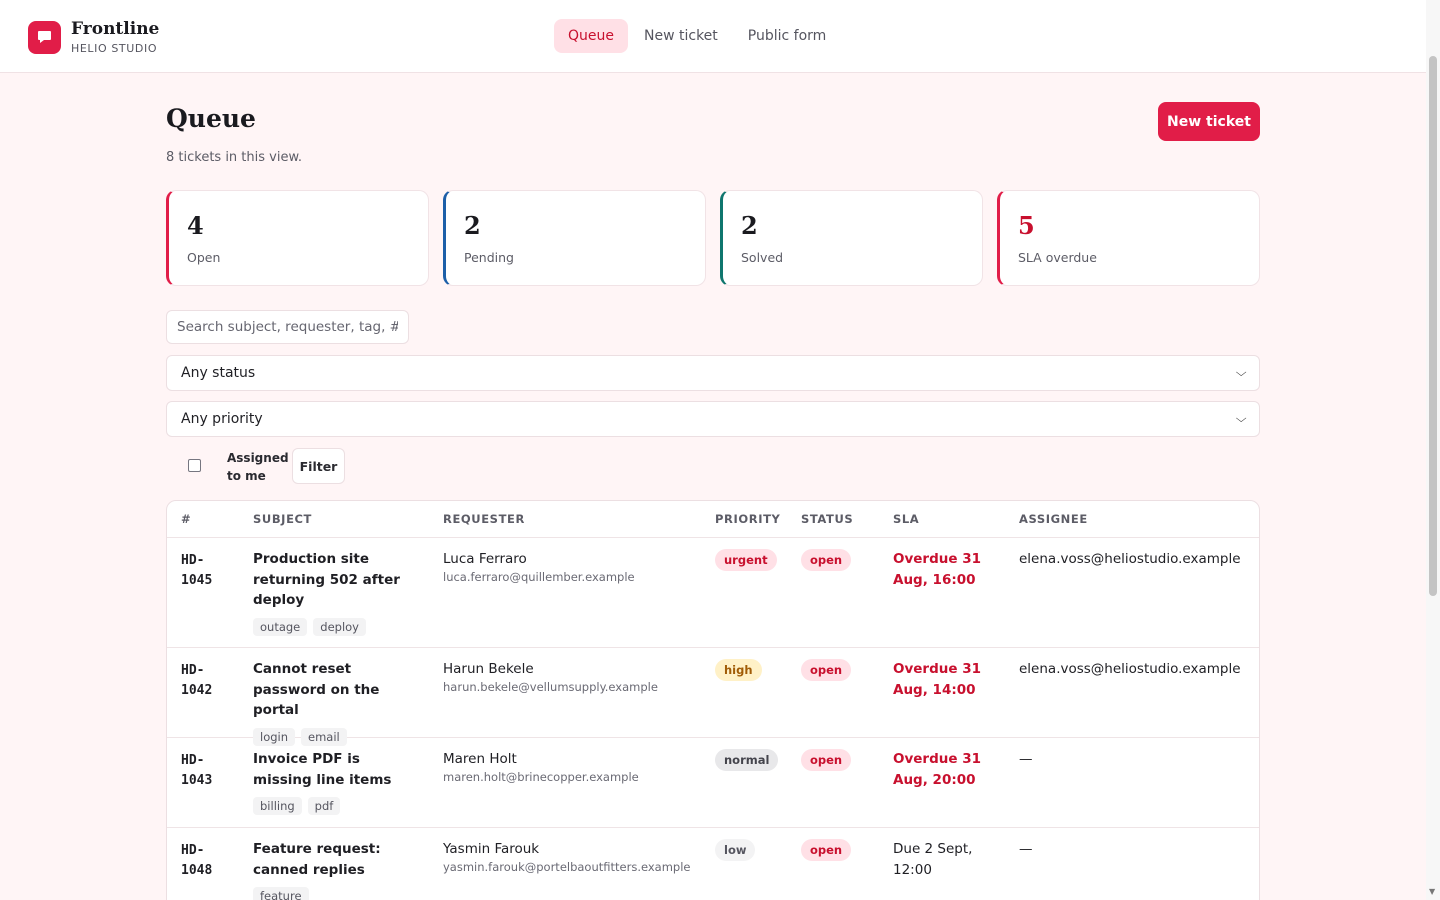  I want to click on priority-select: Any priority ⌵, so click(713, 419).